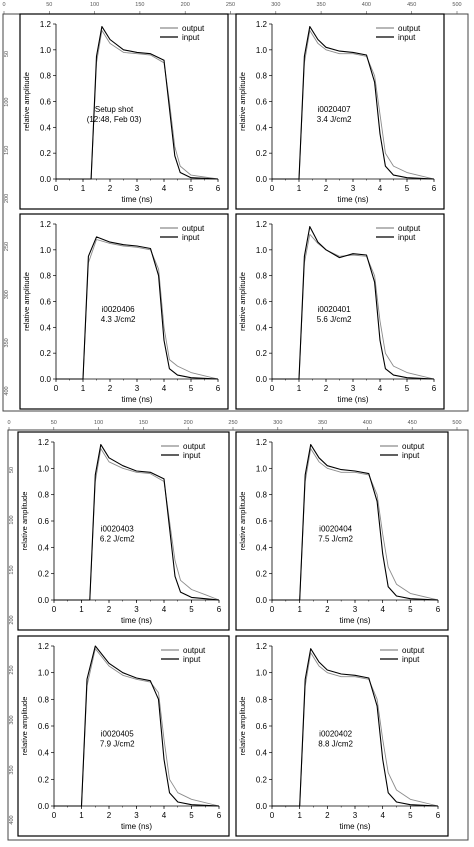  Describe the element at coordinates (8, 423) in the screenshot. I see `ruler-label-top: 0` at that location.